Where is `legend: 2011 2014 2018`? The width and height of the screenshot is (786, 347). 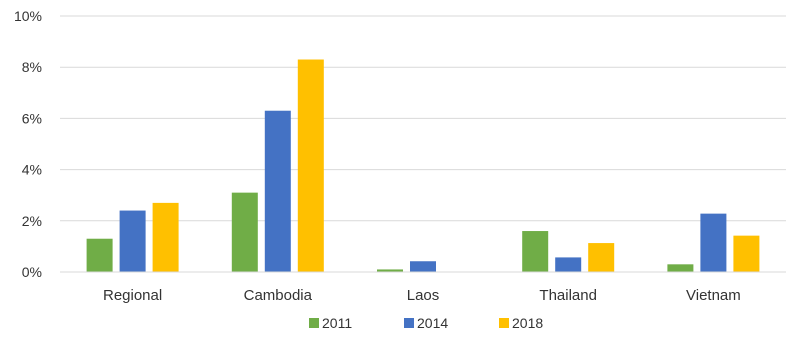 legend: 2011 2014 2018 is located at coordinates (426, 323).